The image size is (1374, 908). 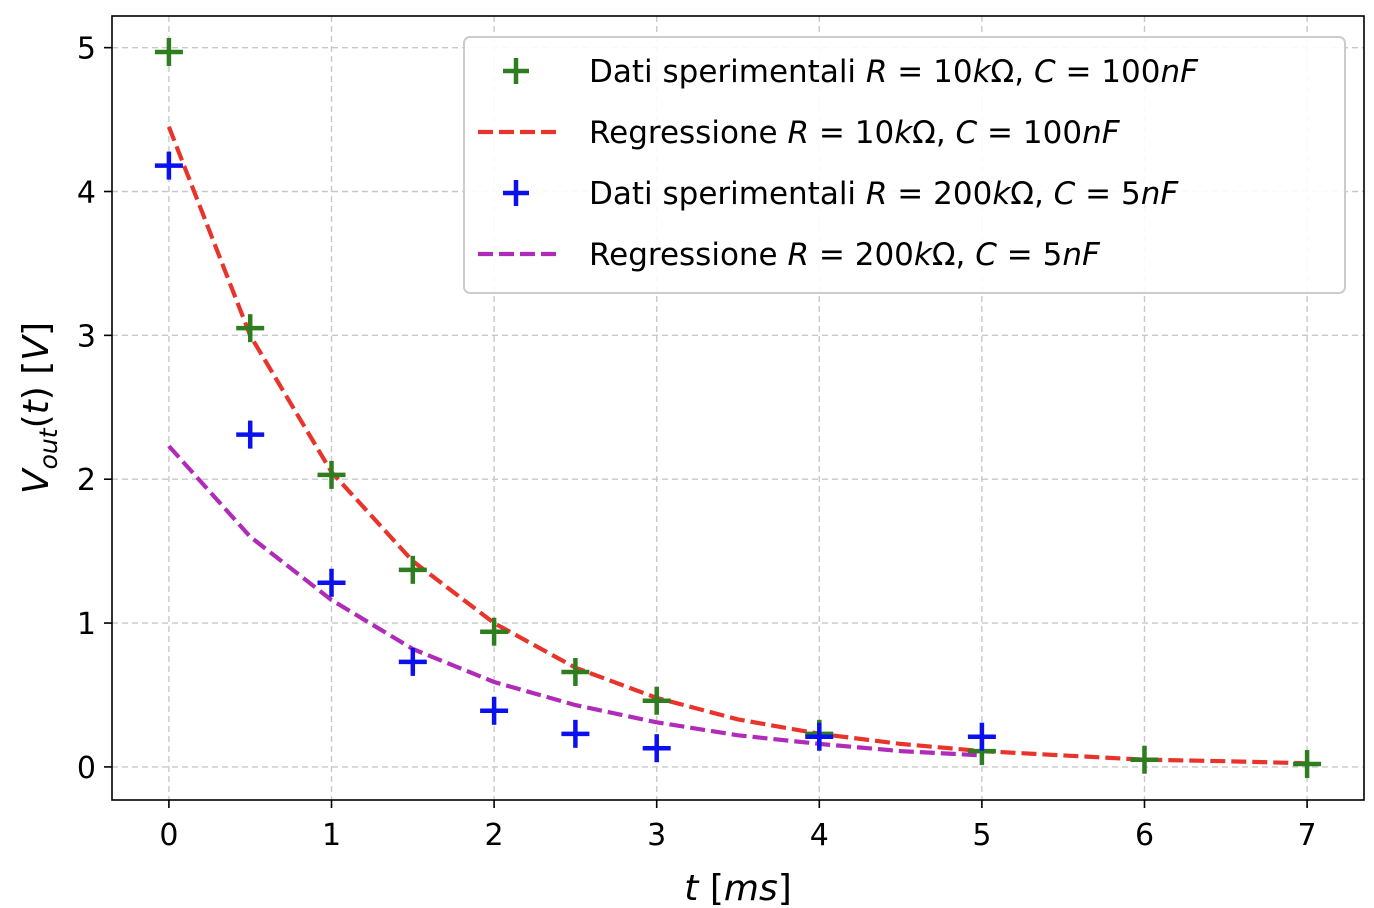 I want to click on y-tick-label: 0, so click(x=86, y=768).